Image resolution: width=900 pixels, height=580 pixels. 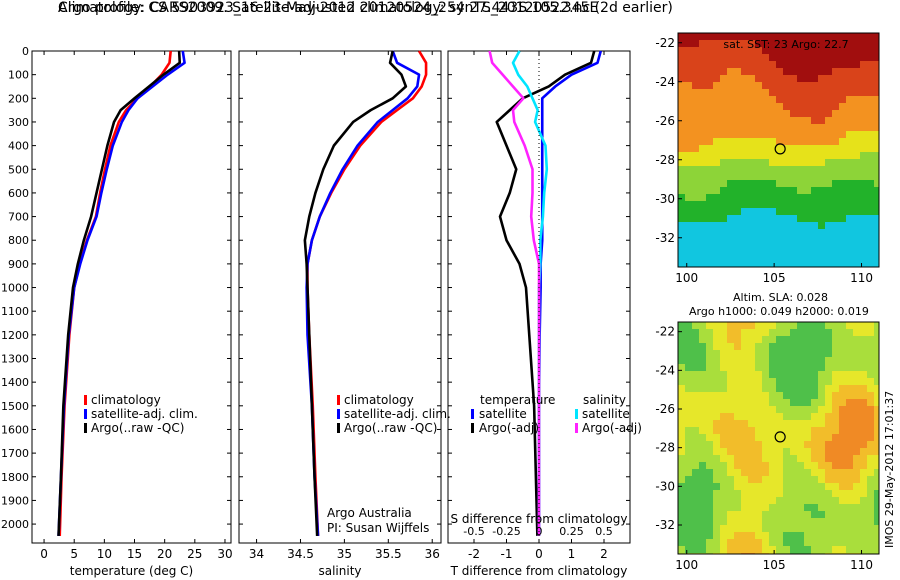 What do you see at coordinates (15, 524) in the screenshot?
I see `y-tick-label: 2000` at bounding box center [15, 524].